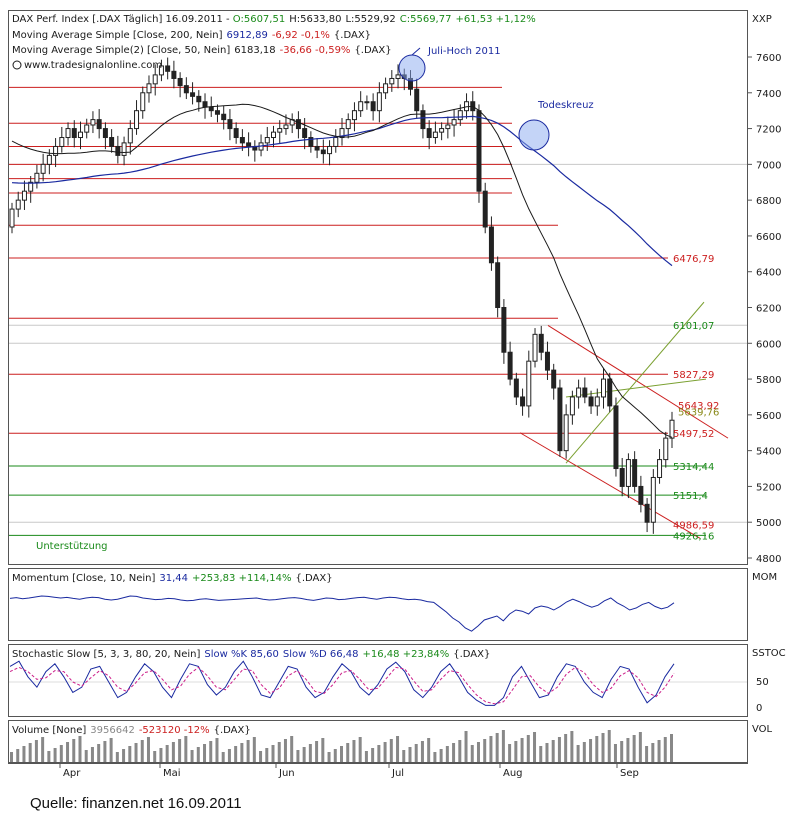 The image size is (804, 830). What do you see at coordinates (768, 523) in the screenshot?
I see `price-tick-label: 5000` at bounding box center [768, 523].